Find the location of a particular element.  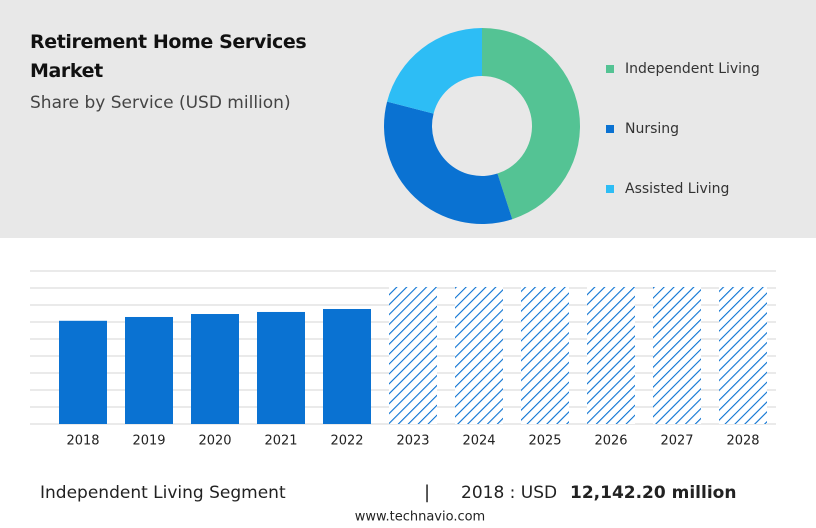

x-tick-label: 2020 is located at coordinates (214, 441).